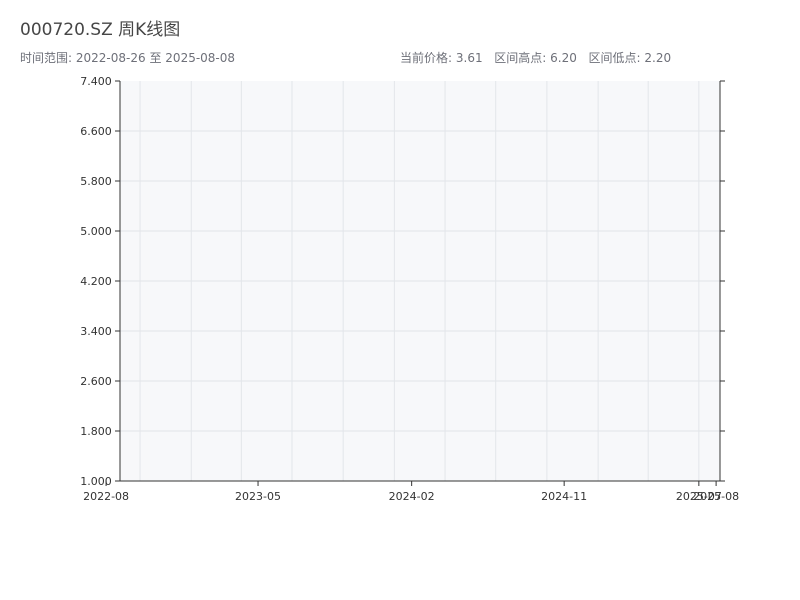 The width and height of the screenshot is (800, 600). Describe the element at coordinates (96, 131) in the screenshot. I see `y-tick-label: 6.600` at that location.